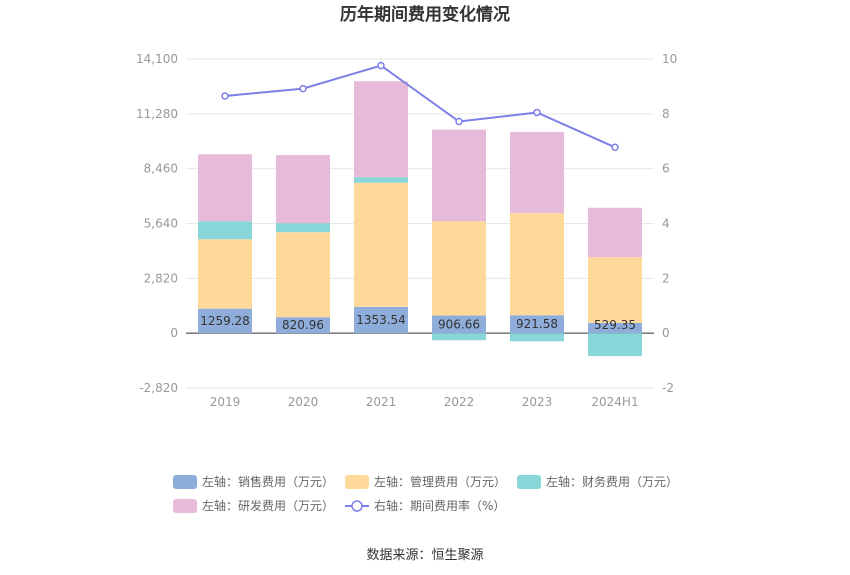 The width and height of the screenshot is (850, 575). Describe the element at coordinates (174, 333) in the screenshot. I see `left-tick-label: 0` at that location.